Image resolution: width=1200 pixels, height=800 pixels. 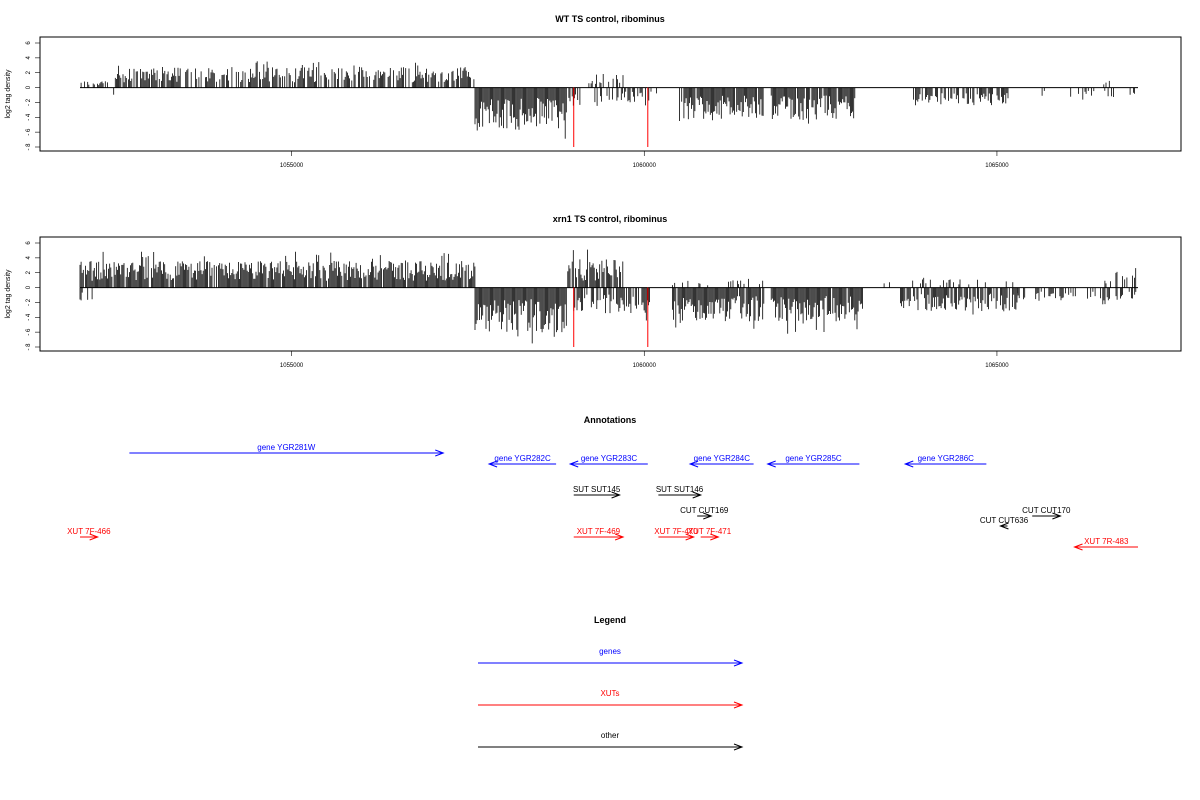 I want to click on annotation-feature: gene YGR286C, so click(x=945, y=461).